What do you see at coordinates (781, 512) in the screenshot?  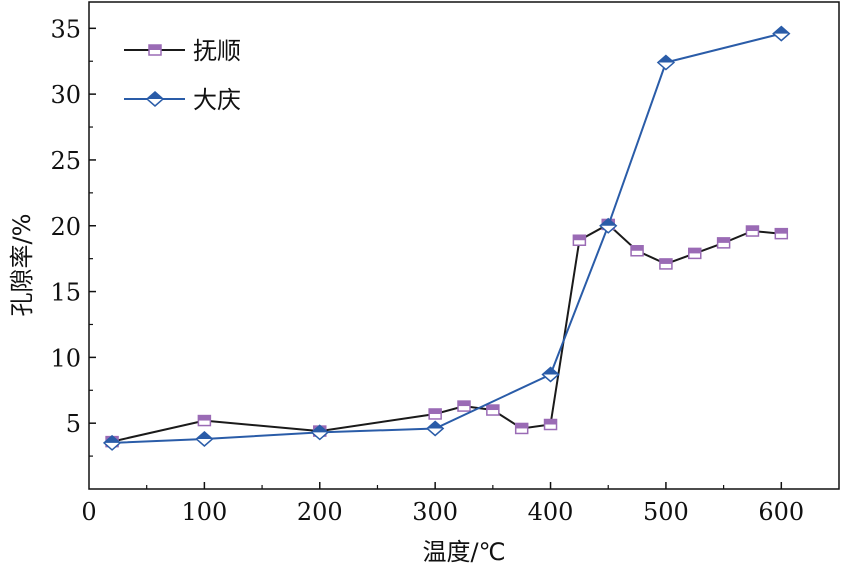 I see `x-tick-label: 600` at bounding box center [781, 512].